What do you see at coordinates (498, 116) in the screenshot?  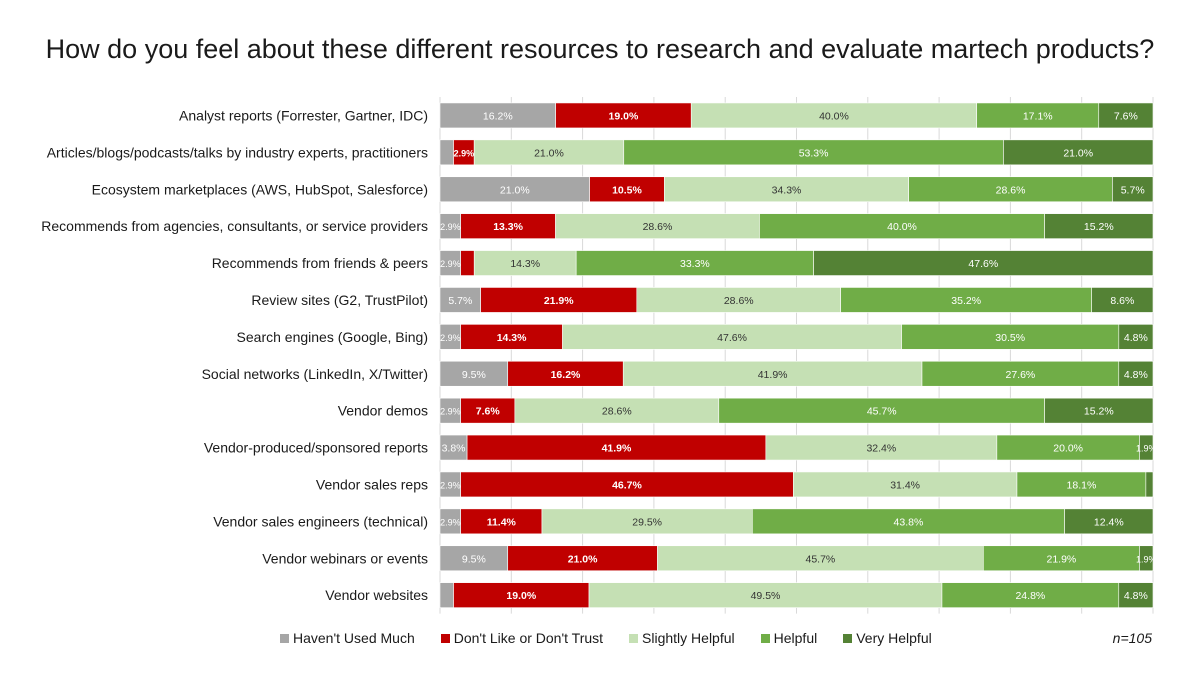 I see `data-label: 16.2%` at bounding box center [498, 116].